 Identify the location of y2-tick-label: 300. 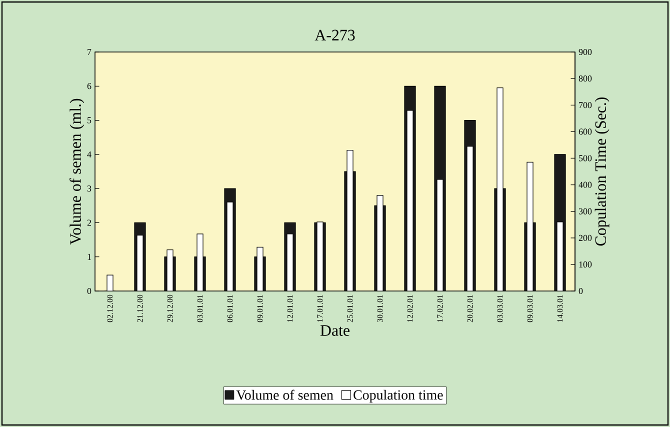
(585, 211).